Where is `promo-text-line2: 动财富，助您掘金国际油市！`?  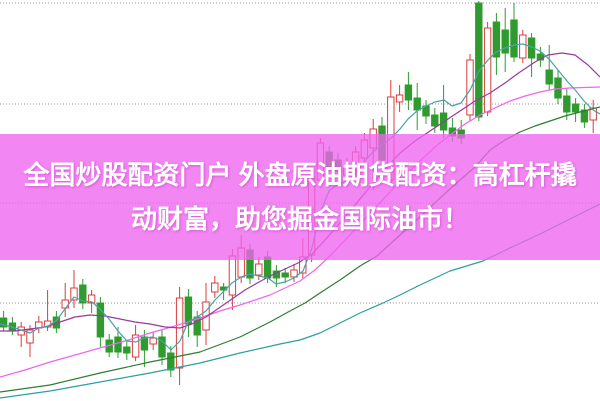
promo-text-line2: 动财富，助您掘金国际油市！ is located at coordinates (299, 219).